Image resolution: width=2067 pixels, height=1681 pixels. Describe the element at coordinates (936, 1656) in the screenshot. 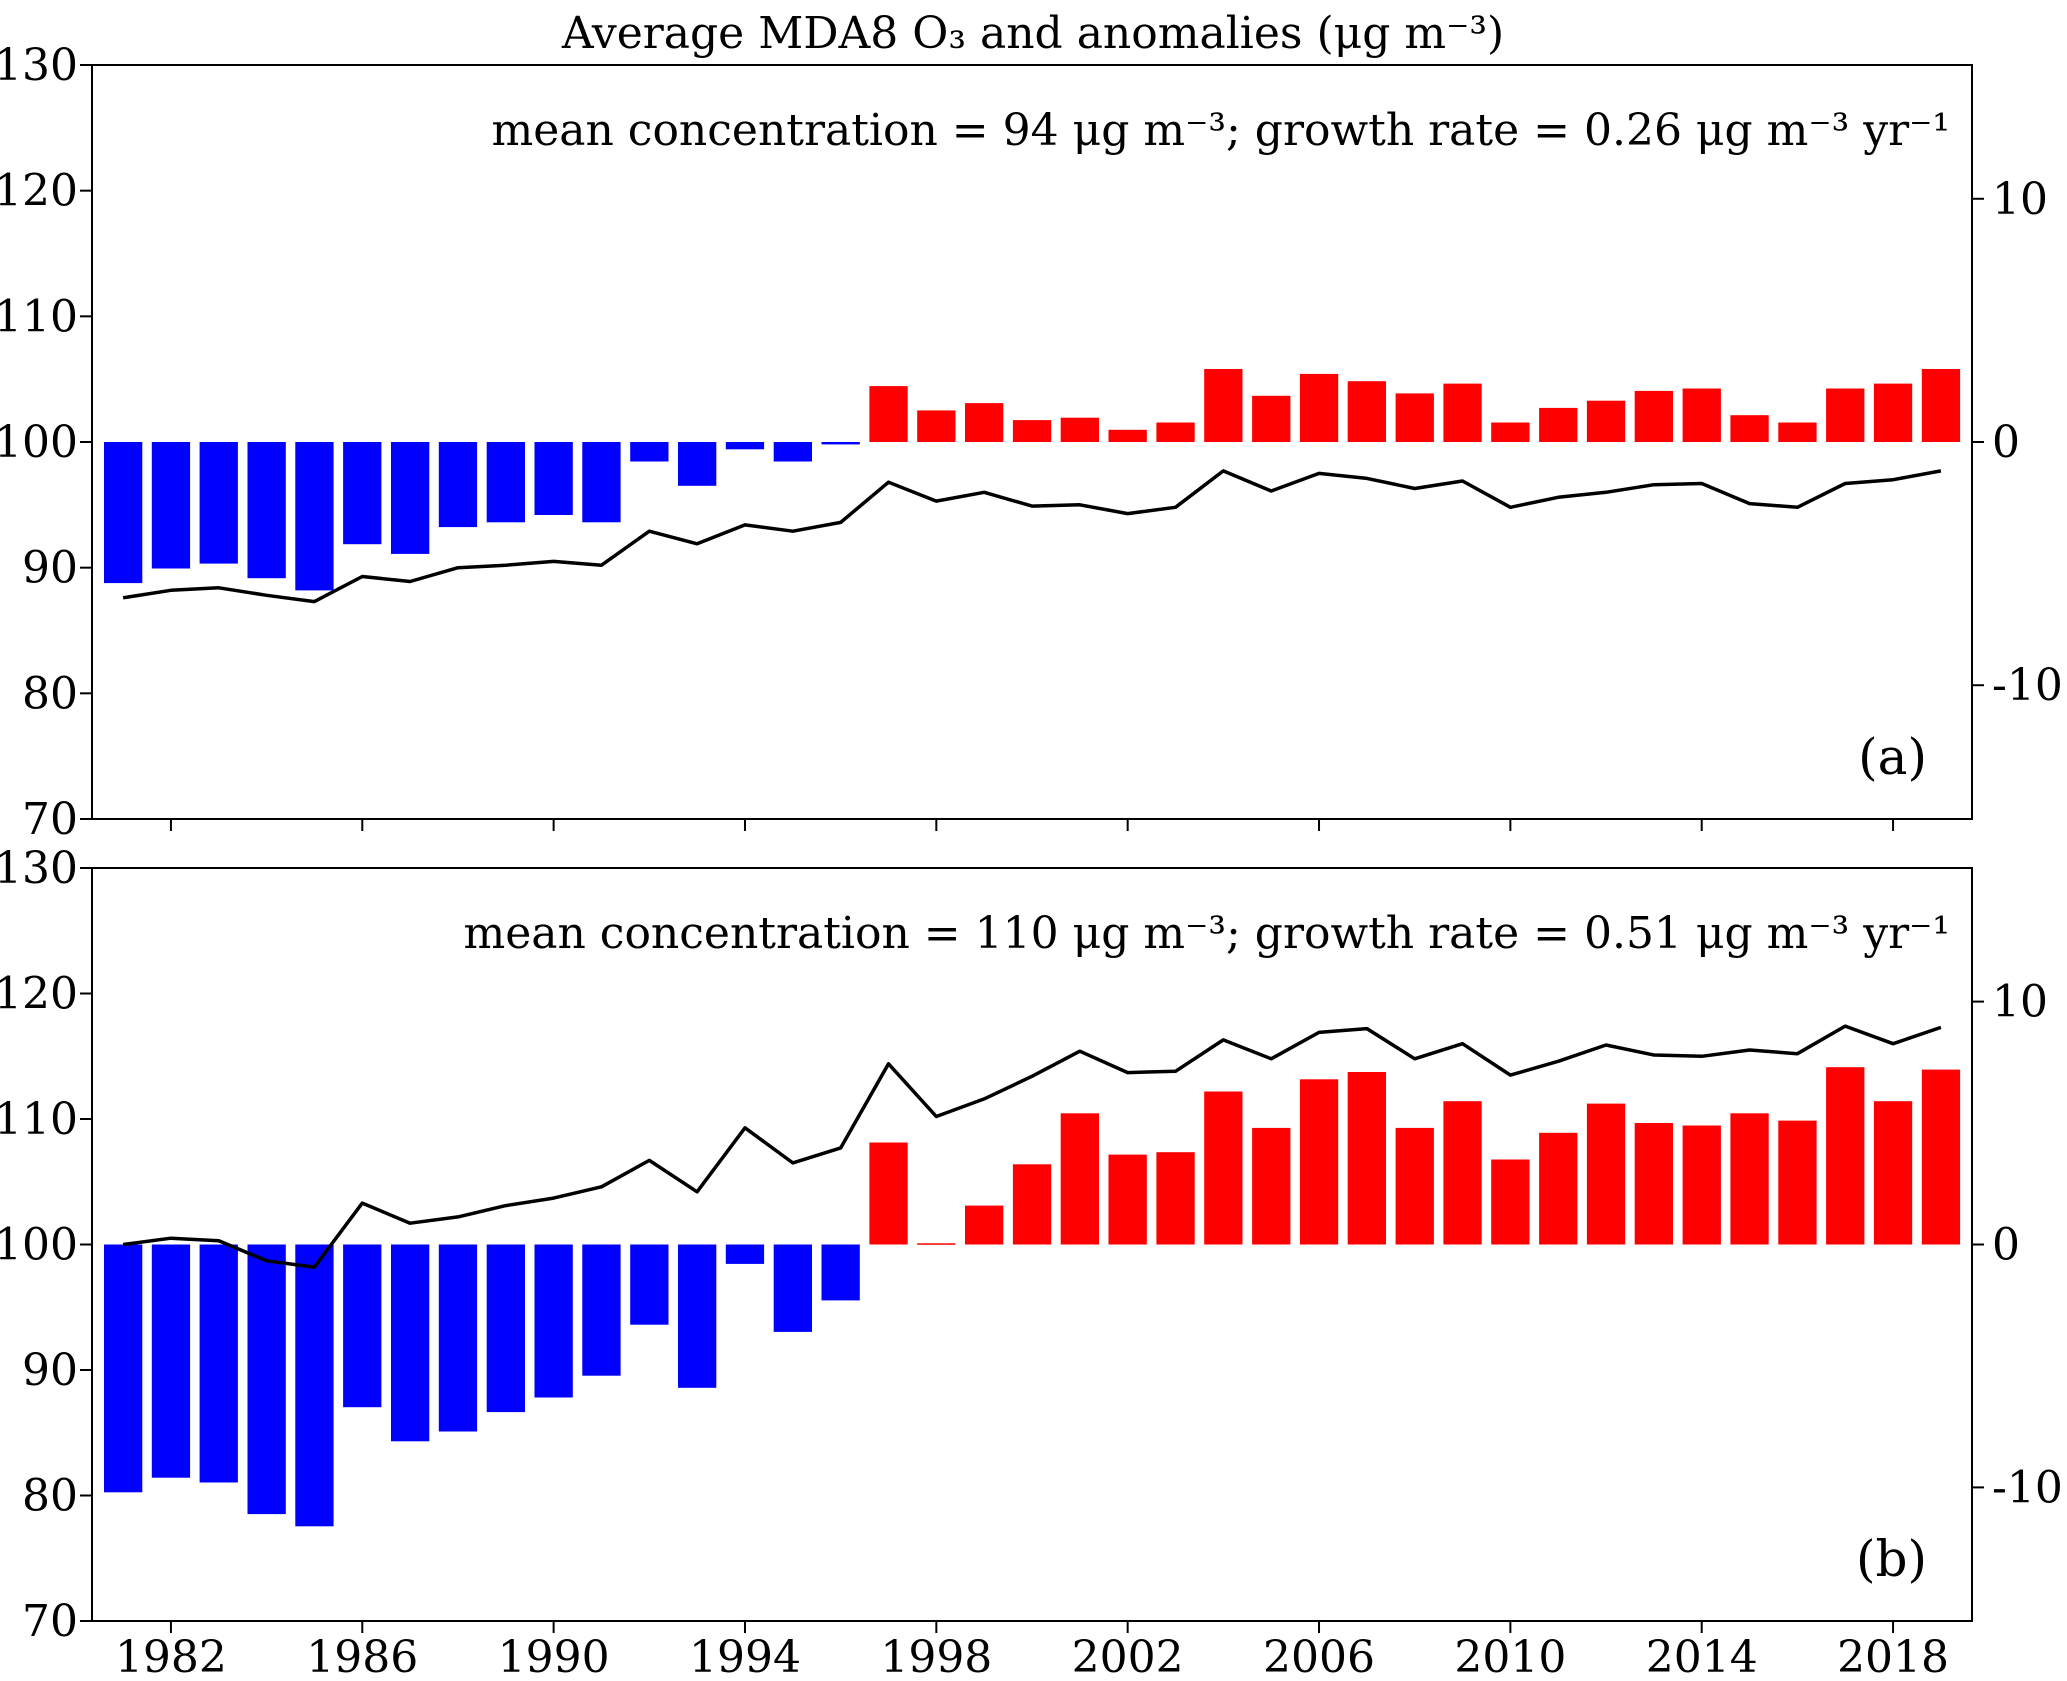

I see `x-axis-tick-label: 1998` at that location.